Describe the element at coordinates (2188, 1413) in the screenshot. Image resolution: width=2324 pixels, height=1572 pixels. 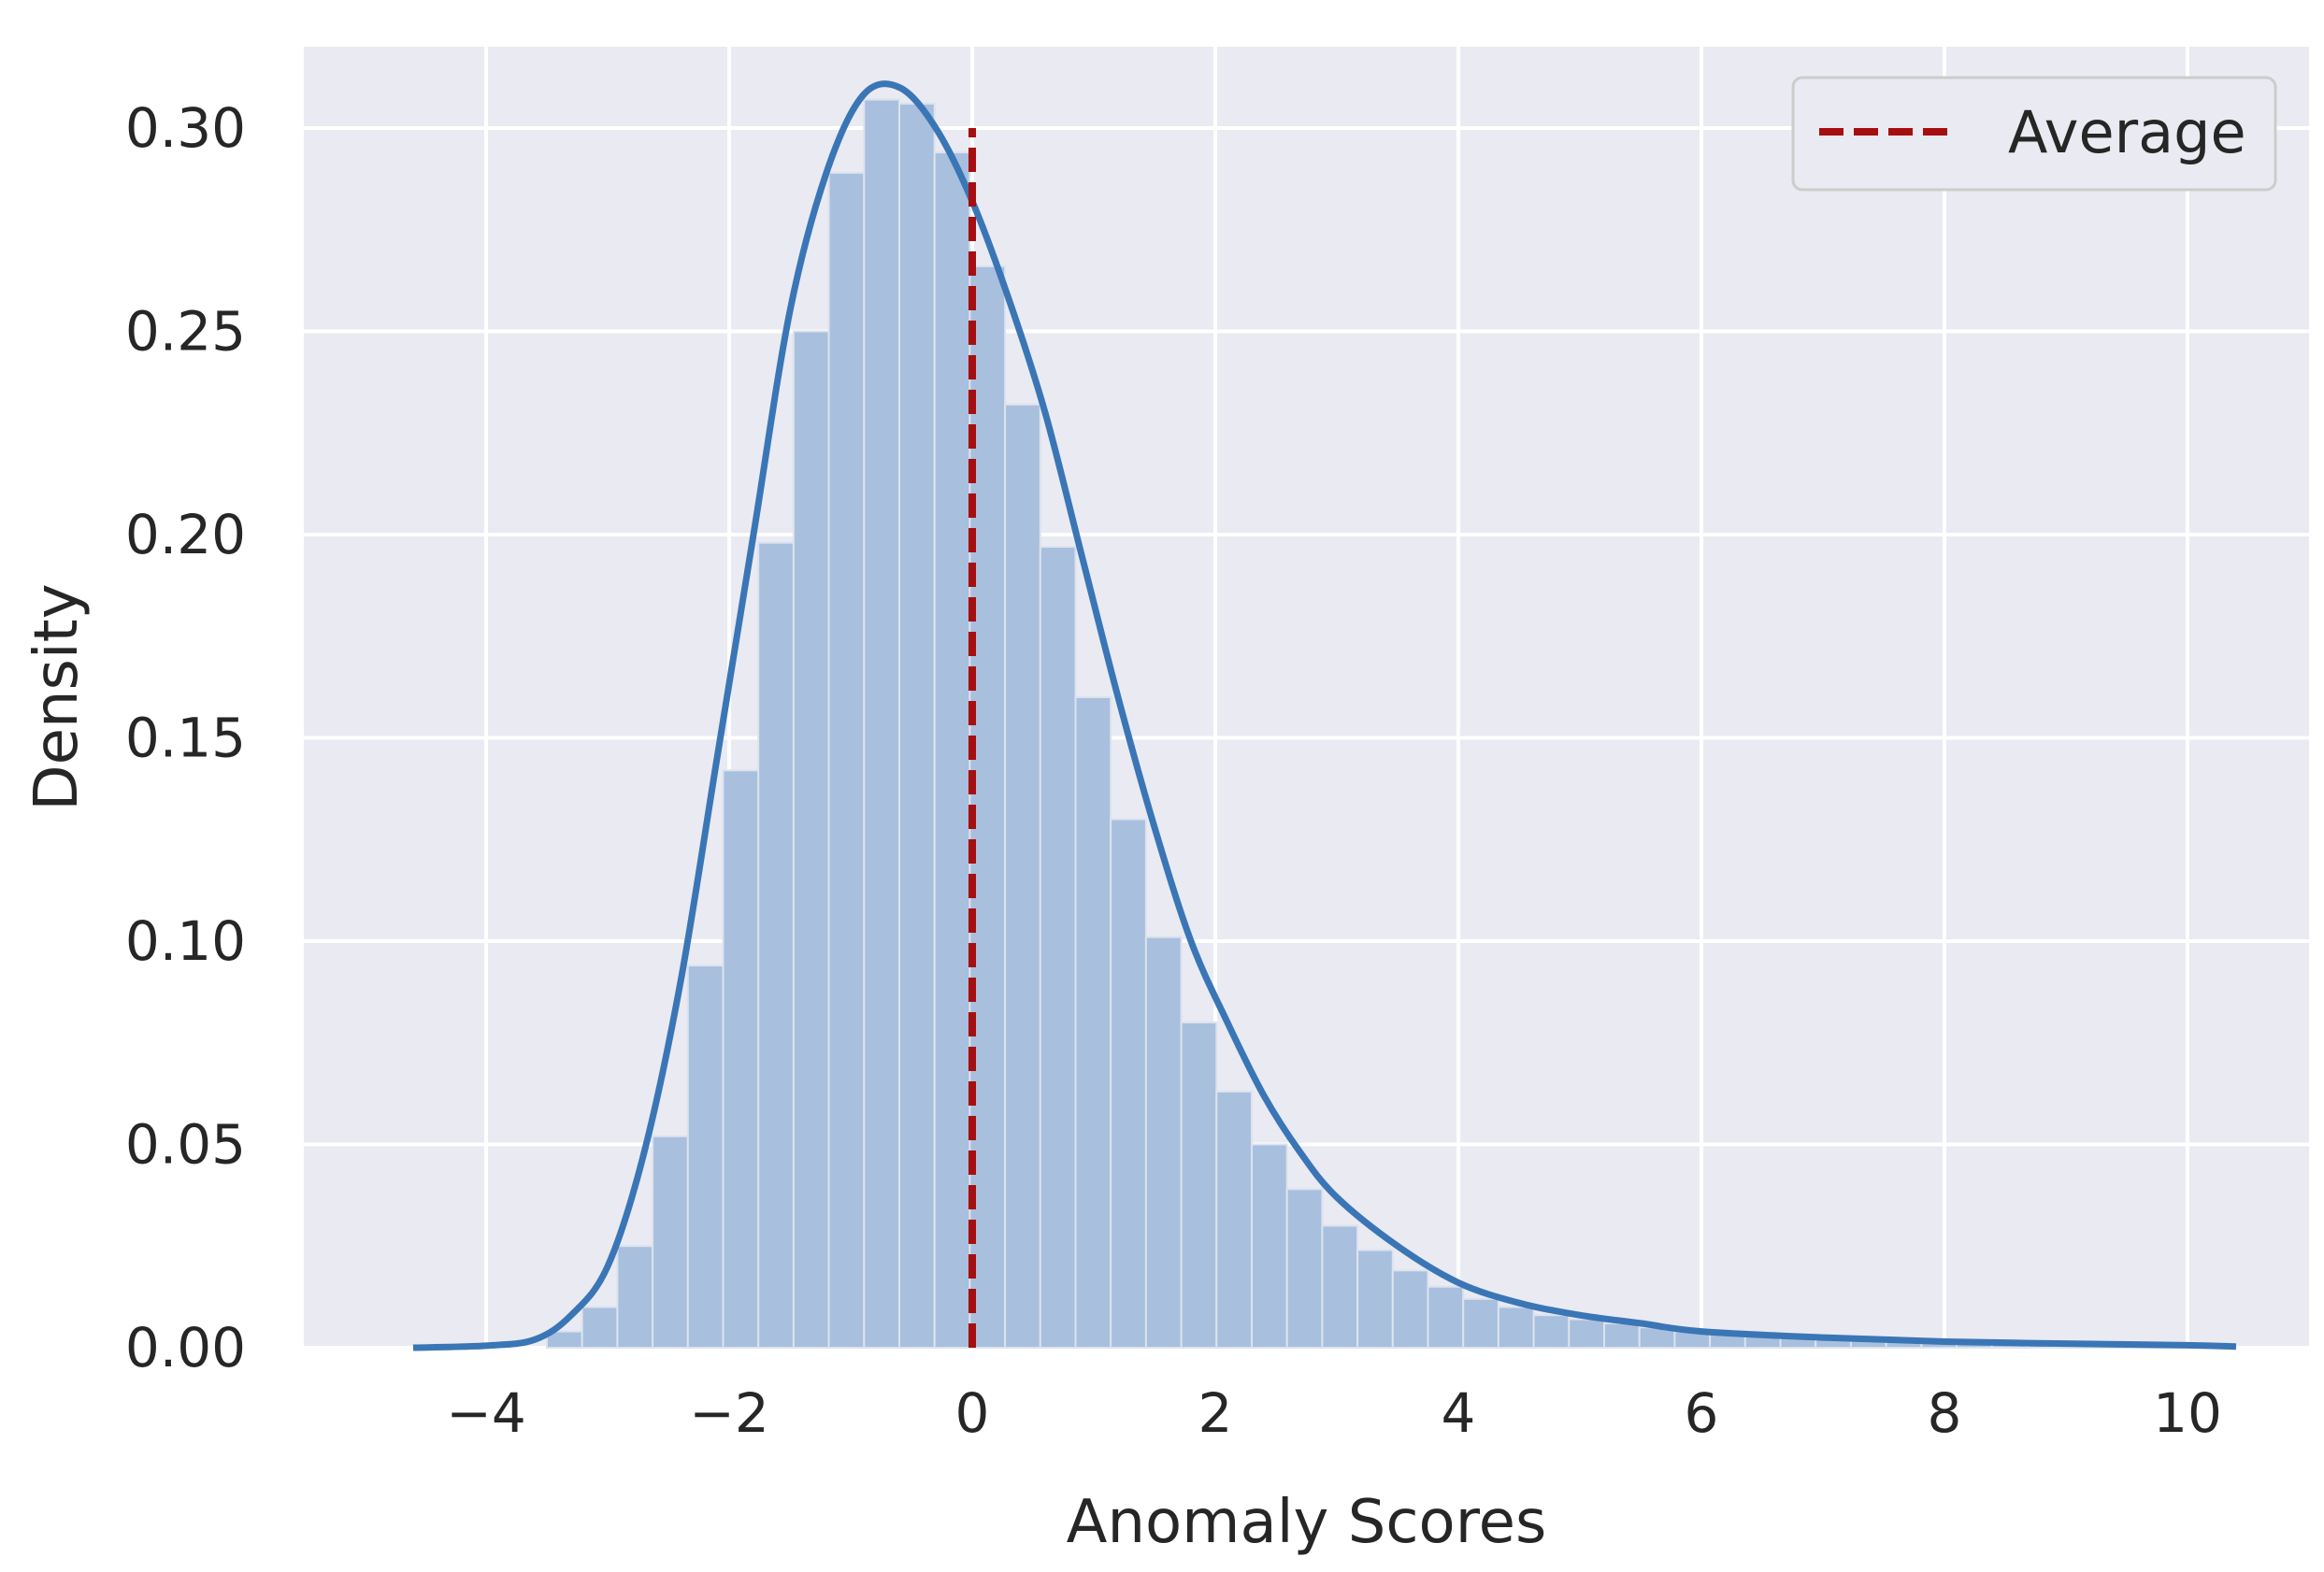
I see `x-tick-label-7: 10` at that location.